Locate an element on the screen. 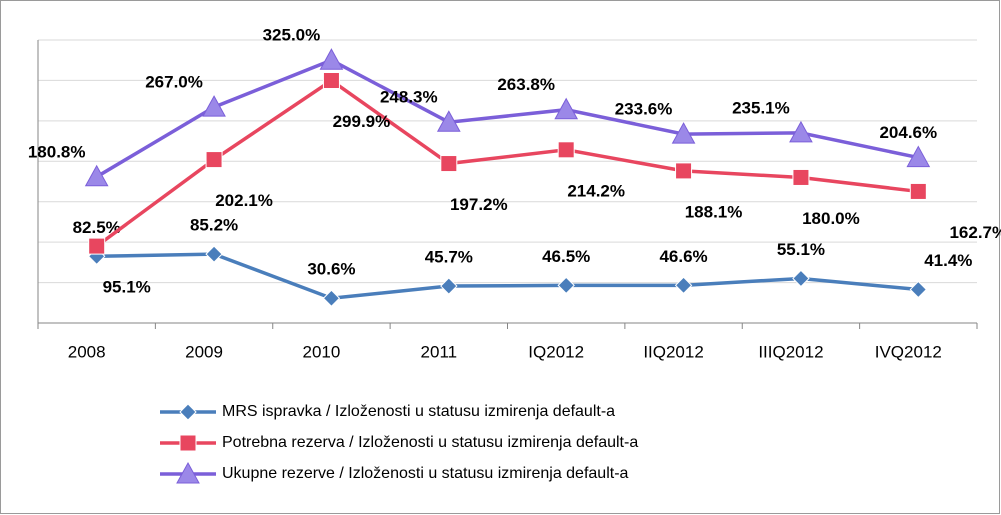 This screenshot has height=515, width=1001. data-label: 85.2% is located at coordinates (214, 225).